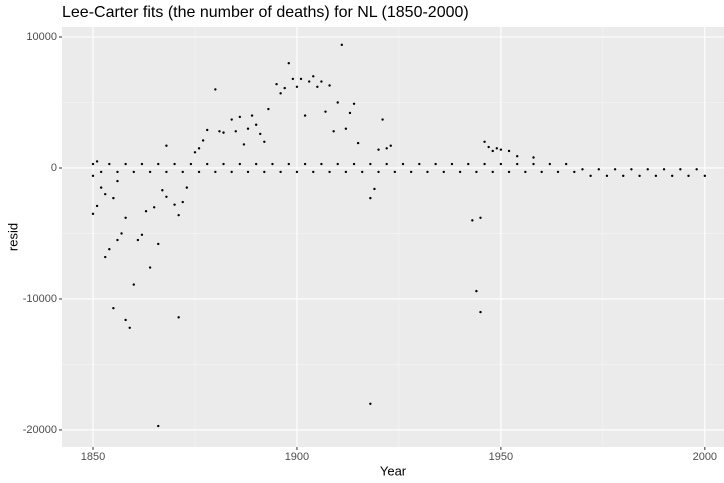 The height and width of the screenshot is (483, 724). What do you see at coordinates (41, 37) in the screenshot?
I see `y-tick-label: 10000` at bounding box center [41, 37].